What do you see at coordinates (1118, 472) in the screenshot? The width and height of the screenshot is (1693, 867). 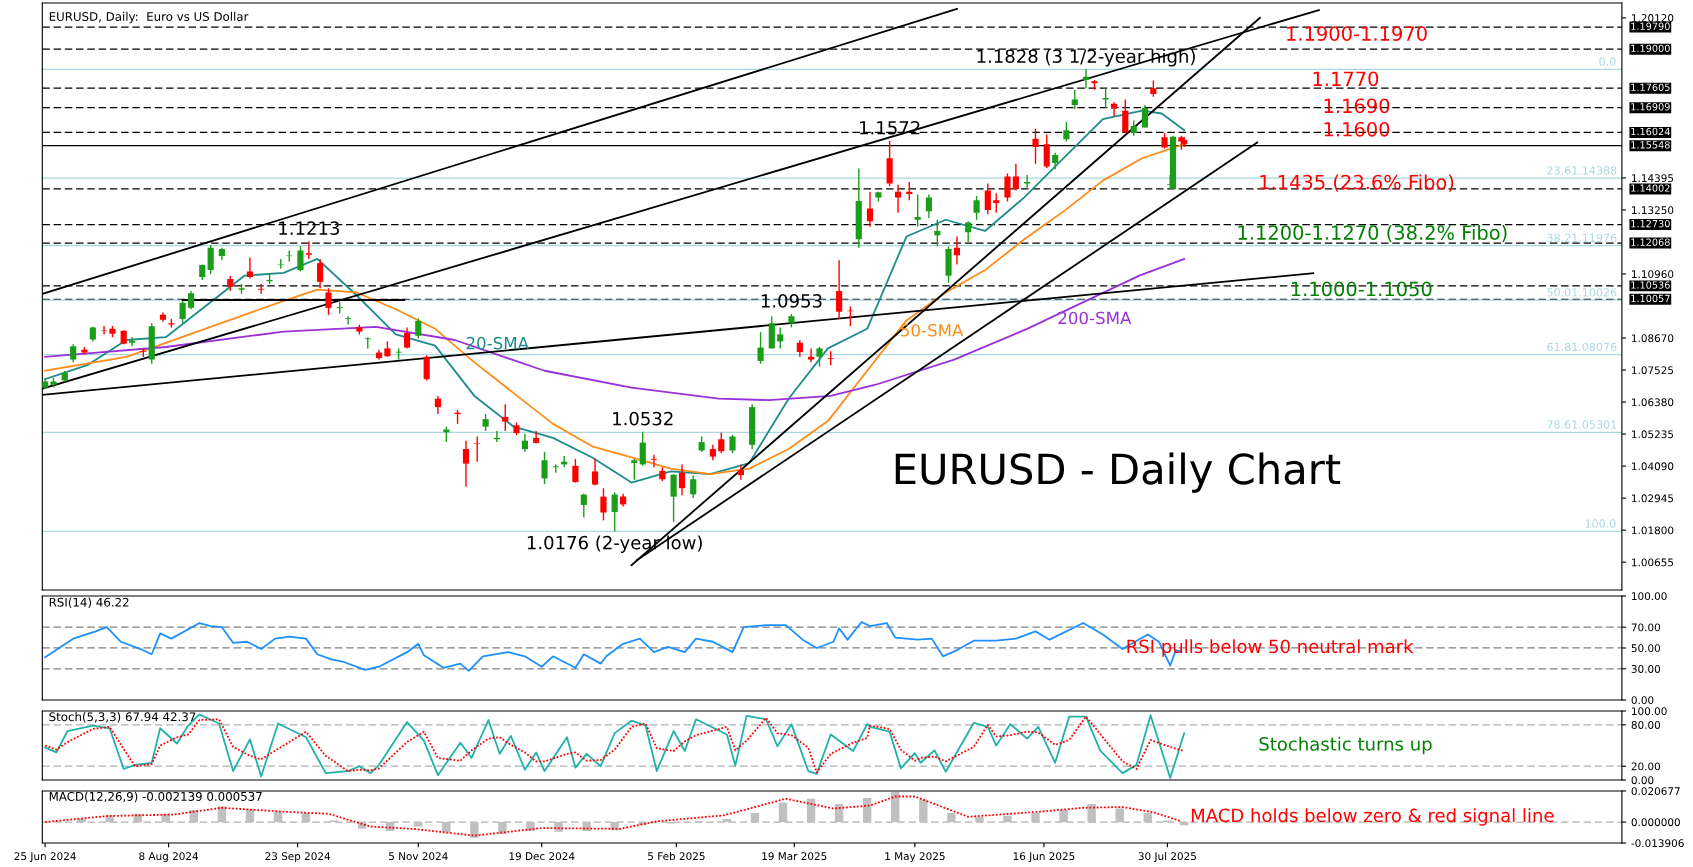 I see `text: EURUSD - Daily Chart` at bounding box center [1118, 472].